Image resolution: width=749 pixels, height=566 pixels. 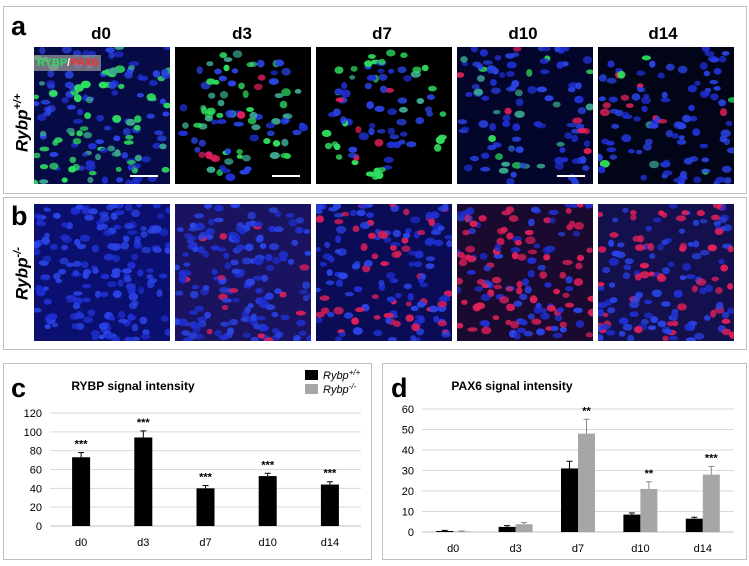 What do you see at coordinates (19, 26) in the screenshot?
I see `panel-a-letter: a` at bounding box center [19, 26].